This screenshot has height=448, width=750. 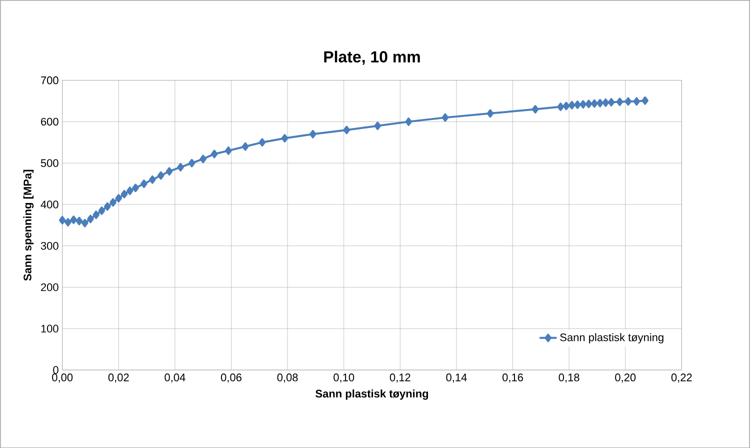 What do you see at coordinates (49, 246) in the screenshot?
I see `y-tick-label: 300` at bounding box center [49, 246].